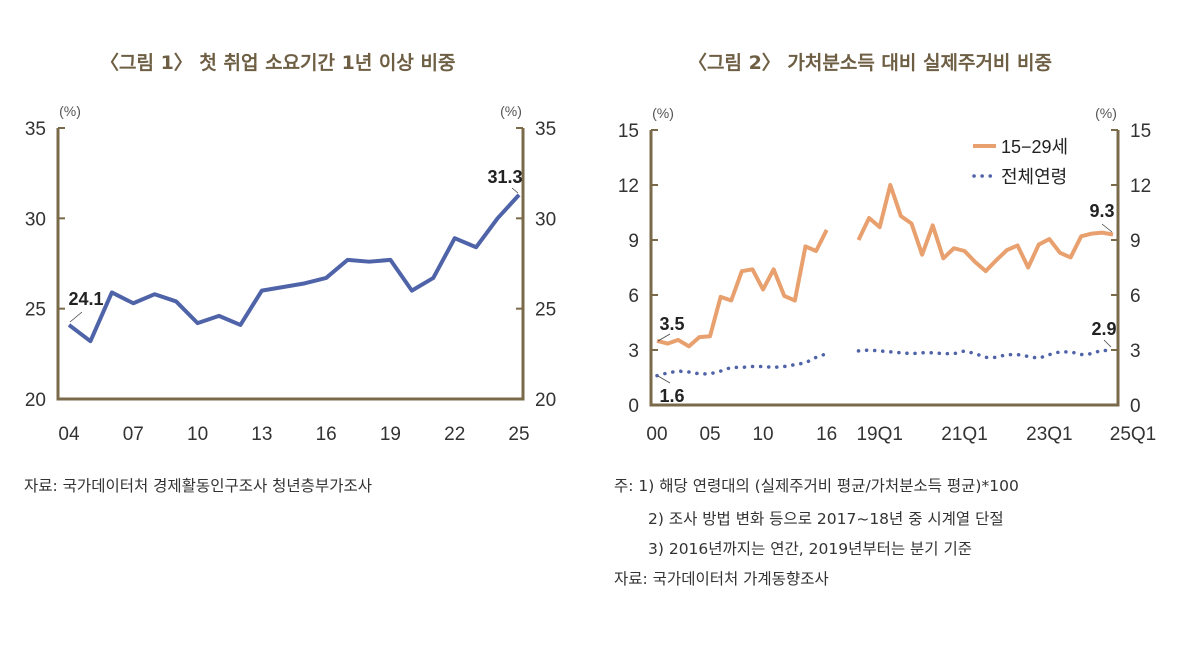 This screenshot has width=1196, height=646. Describe the element at coordinates (518, 434) in the screenshot. I see `chart1-x-tick-label: 25` at that location.